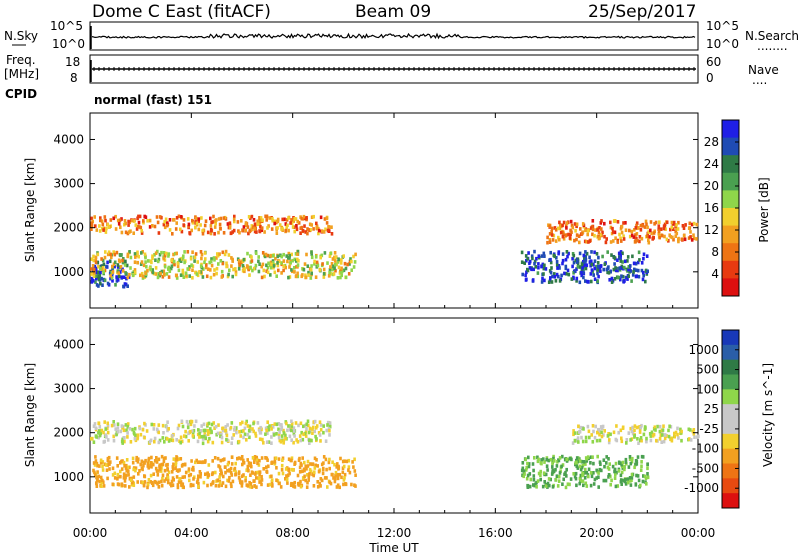 This screenshot has height=554, width=800. I want to click on y-tick-label: 2000, so click(68, 228).